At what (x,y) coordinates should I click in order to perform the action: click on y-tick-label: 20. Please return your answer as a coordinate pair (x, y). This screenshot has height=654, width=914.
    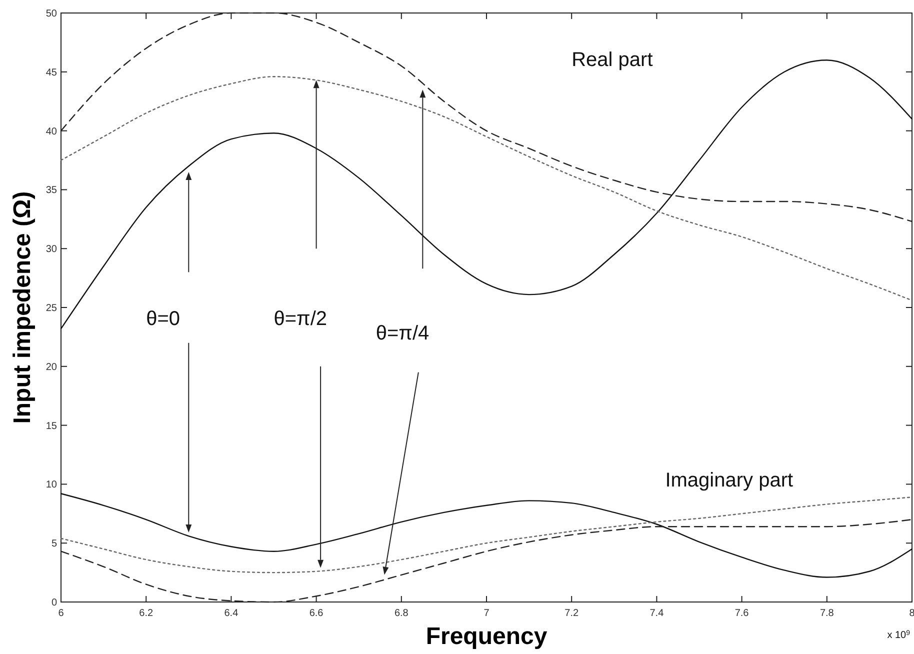
    Looking at the image, I should click on (52, 367).